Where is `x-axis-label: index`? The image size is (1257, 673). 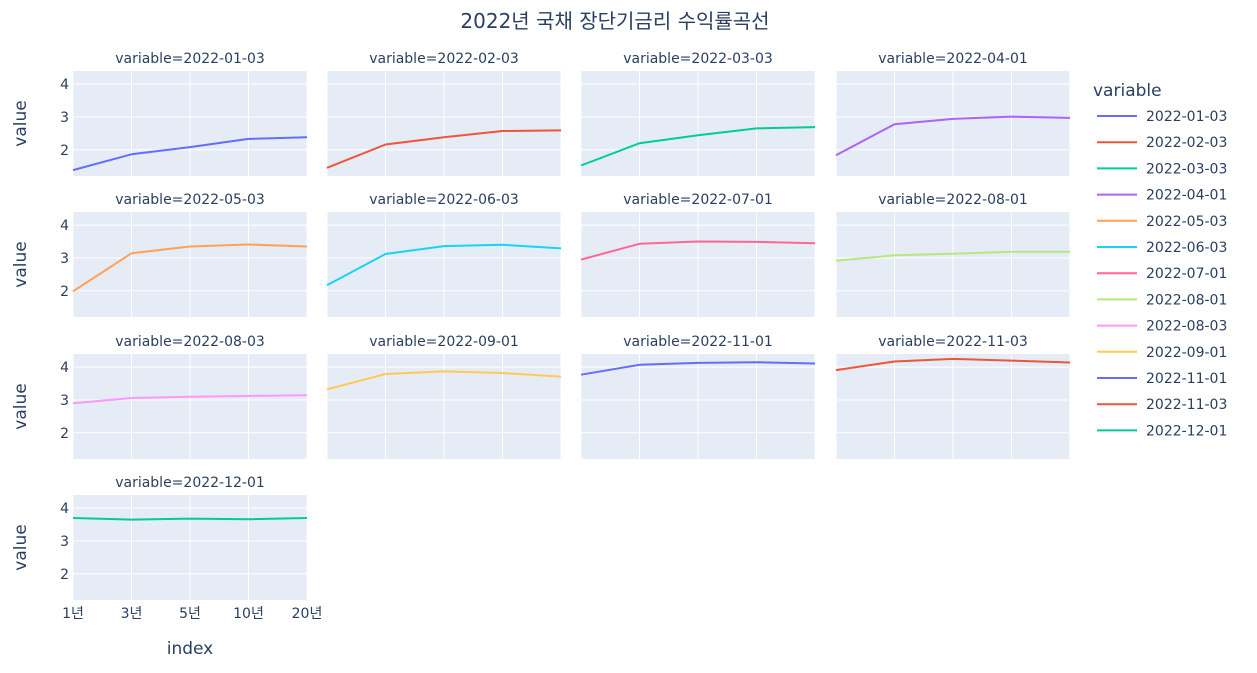 x-axis-label: index is located at coordinates (190, 649).